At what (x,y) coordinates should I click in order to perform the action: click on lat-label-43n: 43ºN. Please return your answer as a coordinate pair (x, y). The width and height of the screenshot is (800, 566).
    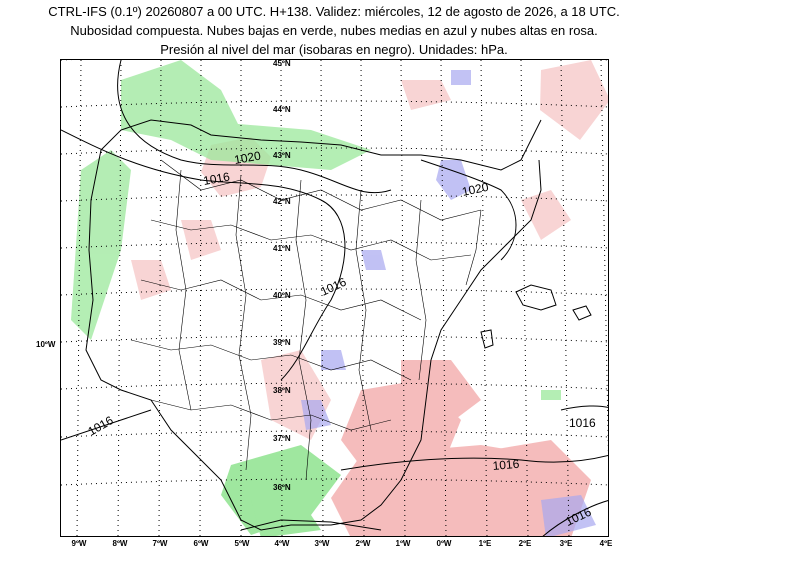
    Looking at the image, I should click on (282, 155).